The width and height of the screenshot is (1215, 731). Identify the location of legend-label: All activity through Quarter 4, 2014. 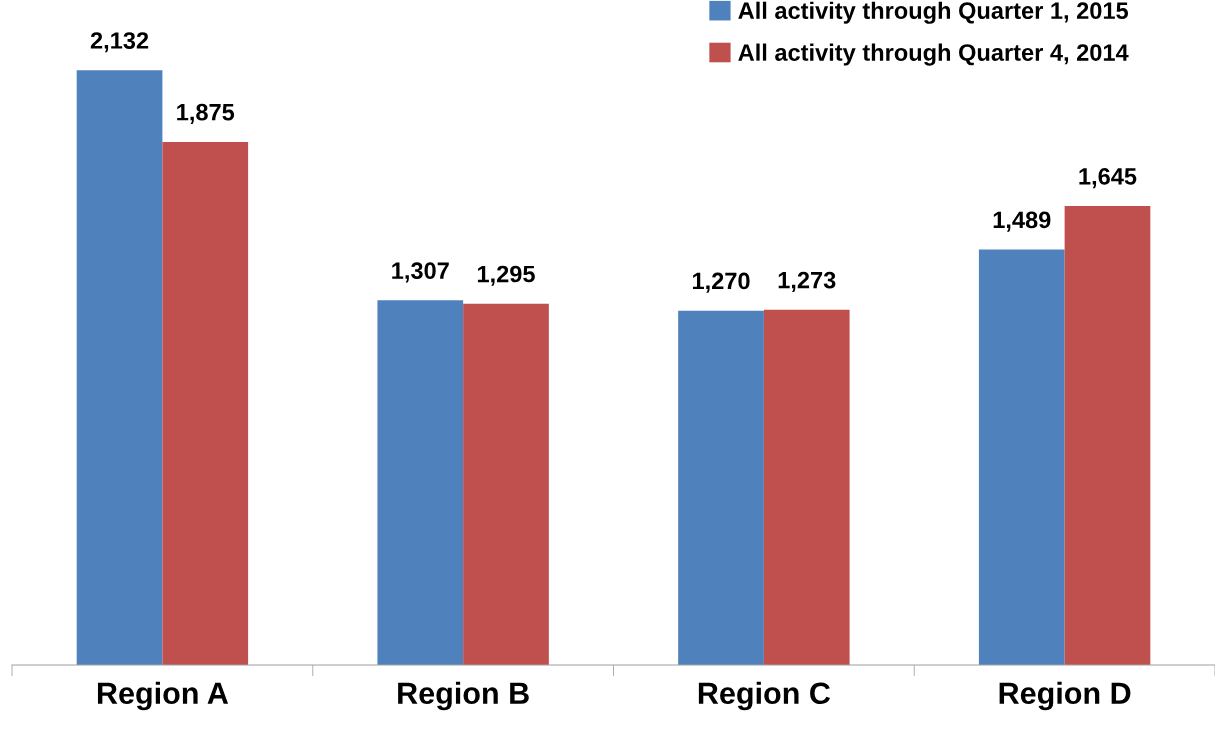
(933, 54).